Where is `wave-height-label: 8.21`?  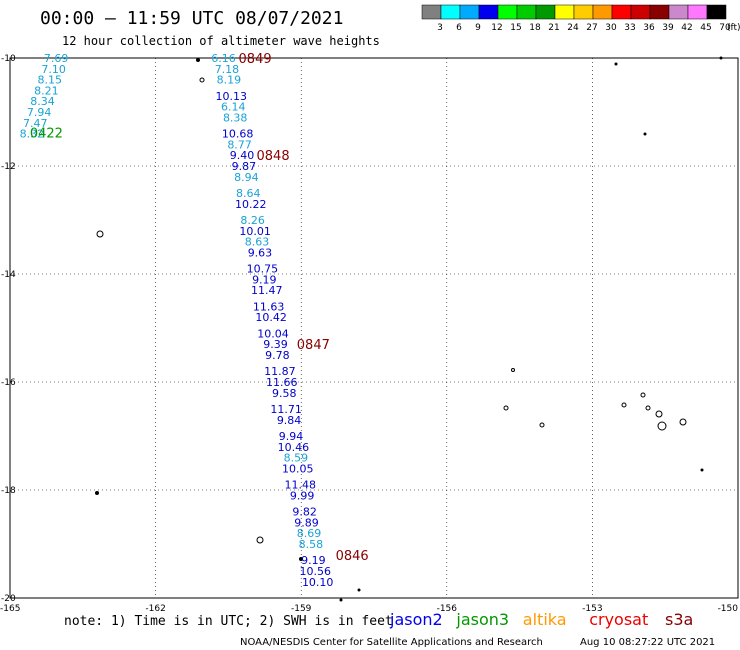
wave-height-label: 8.21 is located at coordinates (46, 90).